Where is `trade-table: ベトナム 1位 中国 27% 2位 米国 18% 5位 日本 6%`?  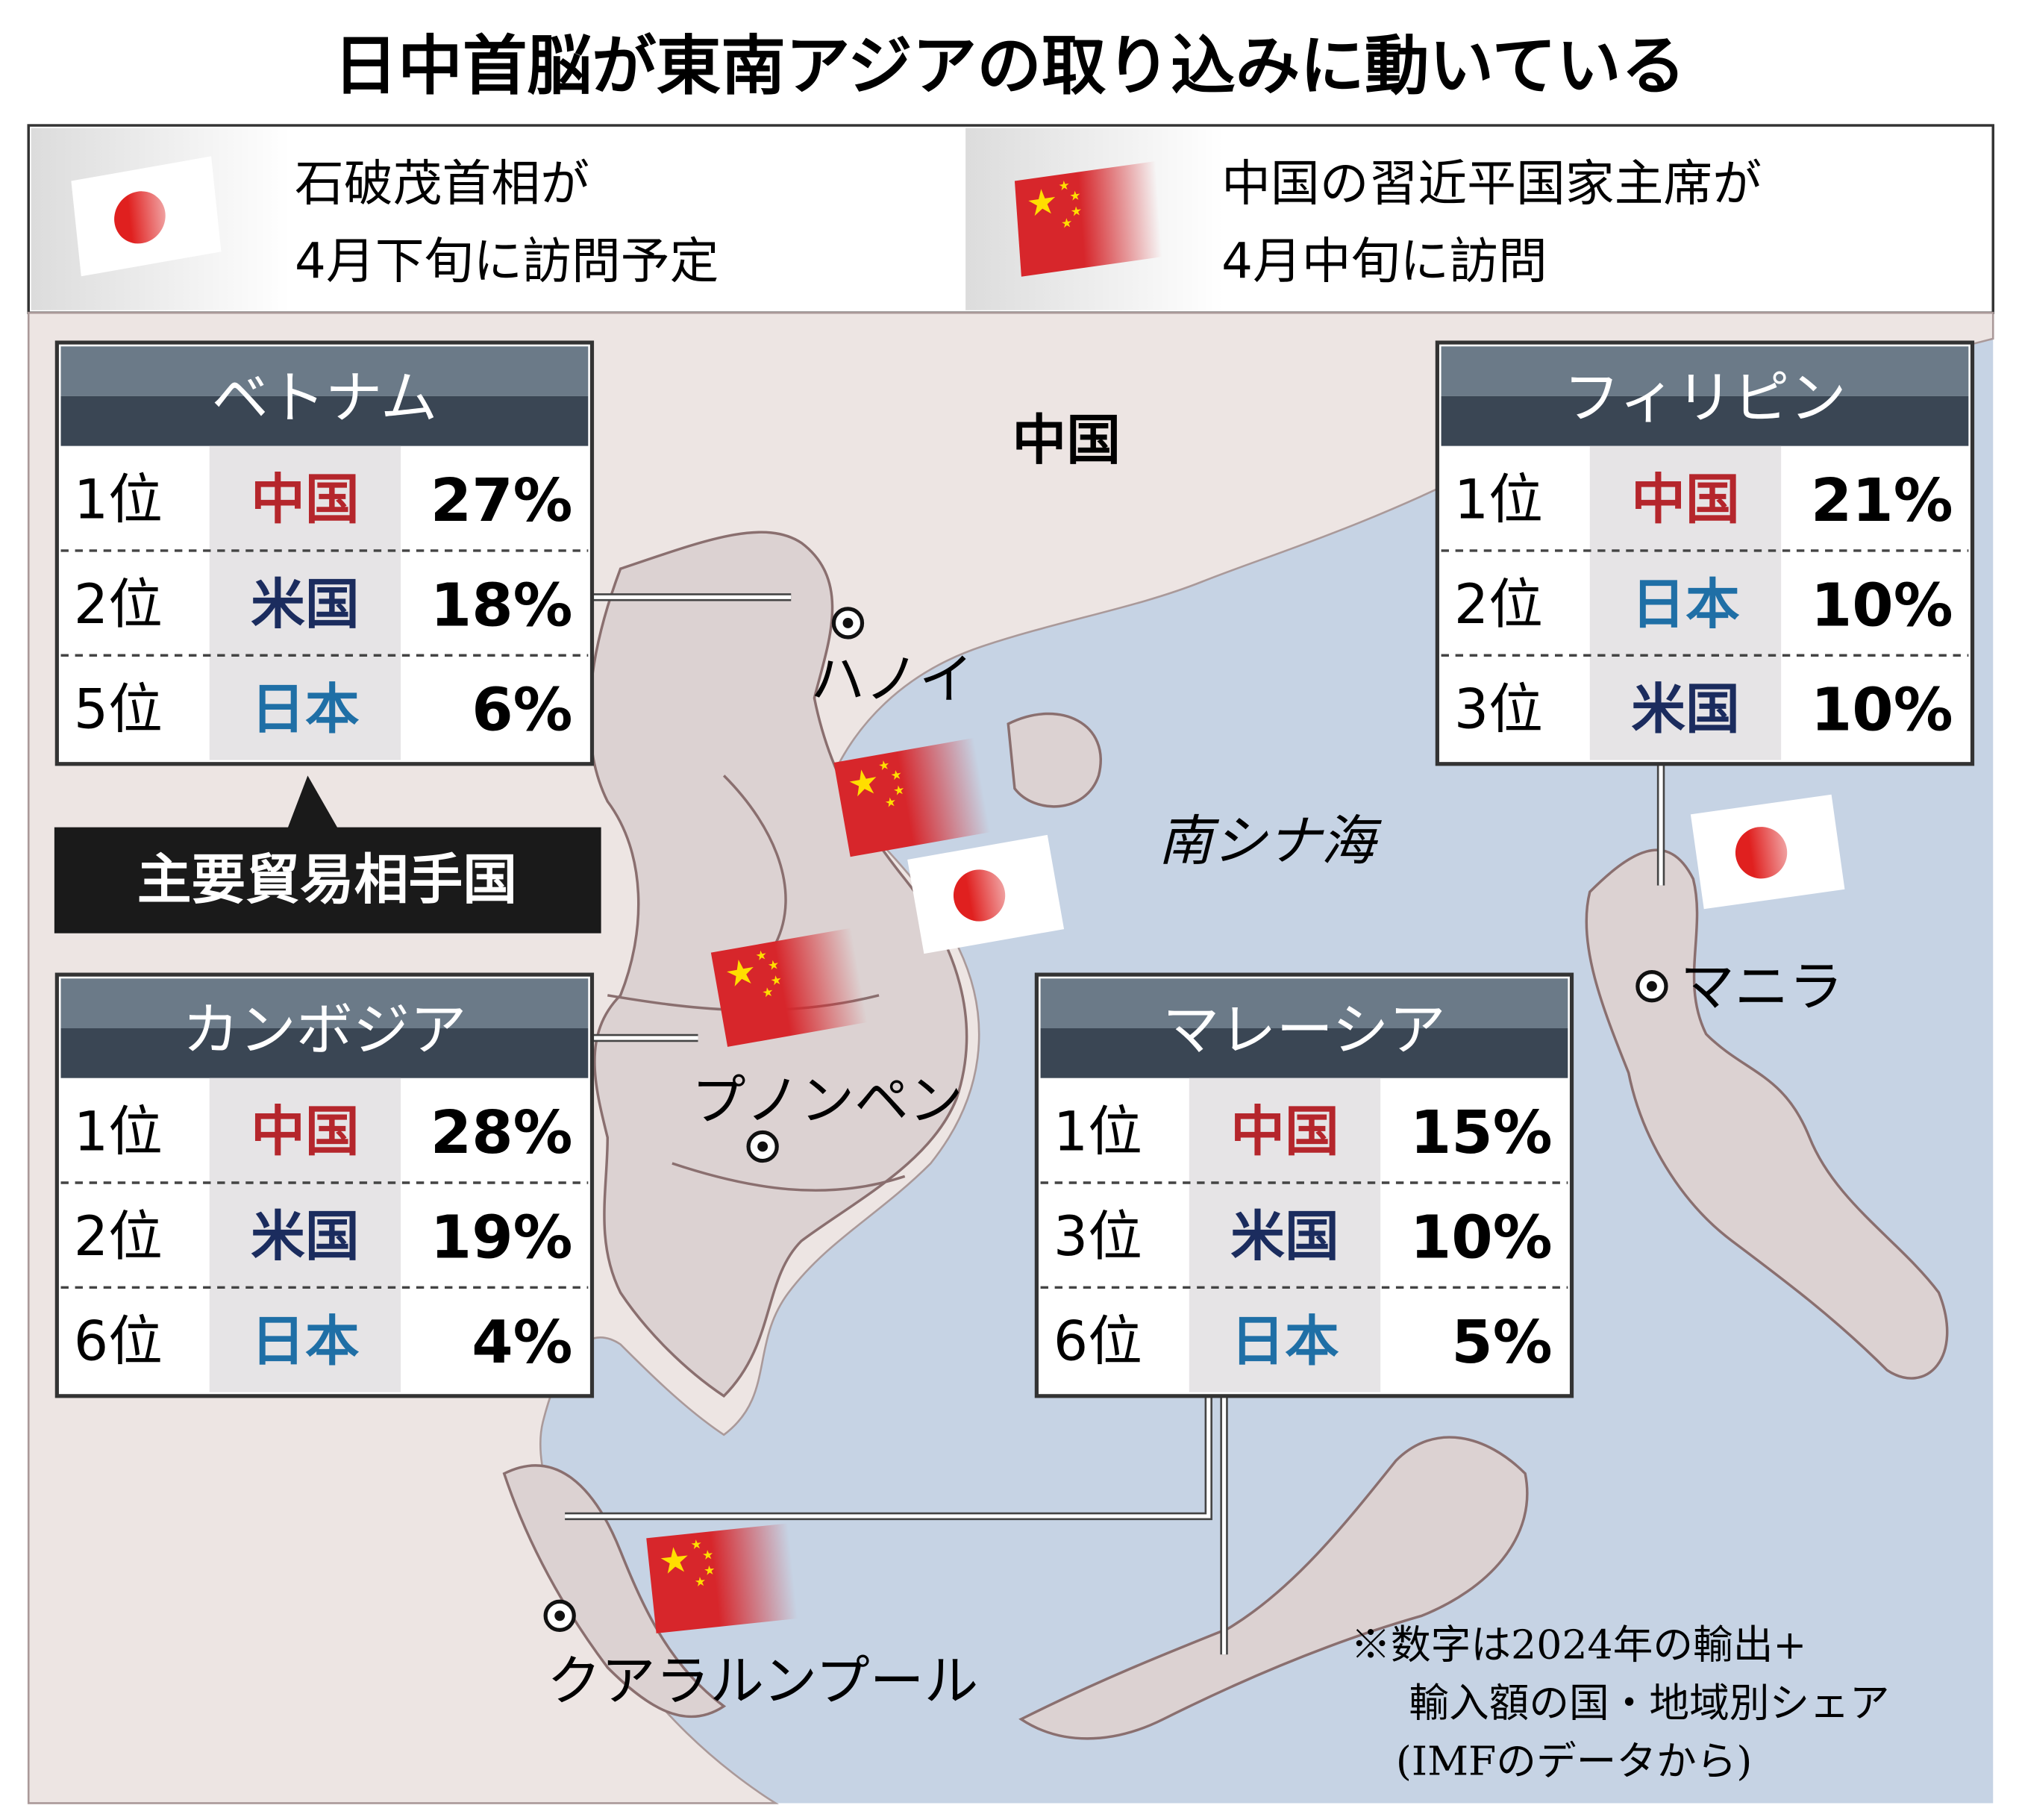
trade-table: ベトナム 1位 中国 27% 2位 米国 18% 5位 日本 6% is located at coordinates (324, 553).